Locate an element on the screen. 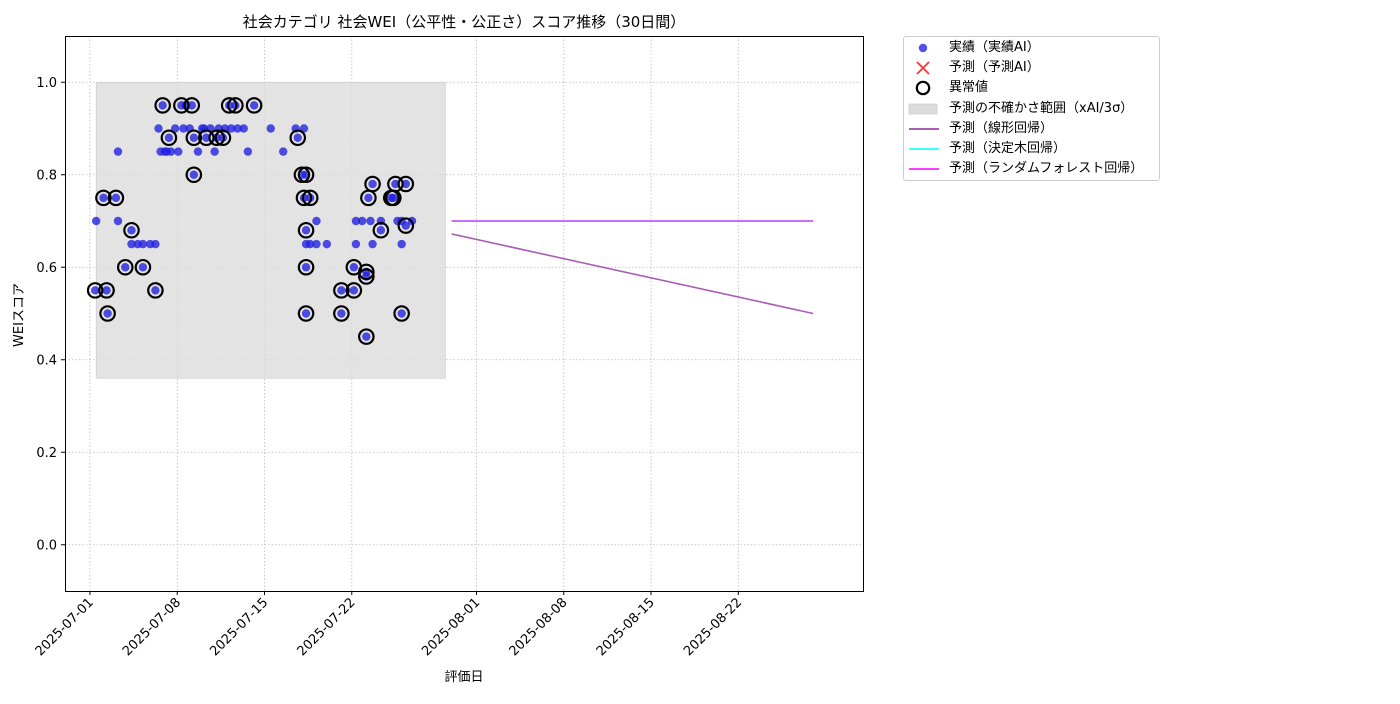  x-tick-label: 2025-08-01 is located at coordinates (451, 627).